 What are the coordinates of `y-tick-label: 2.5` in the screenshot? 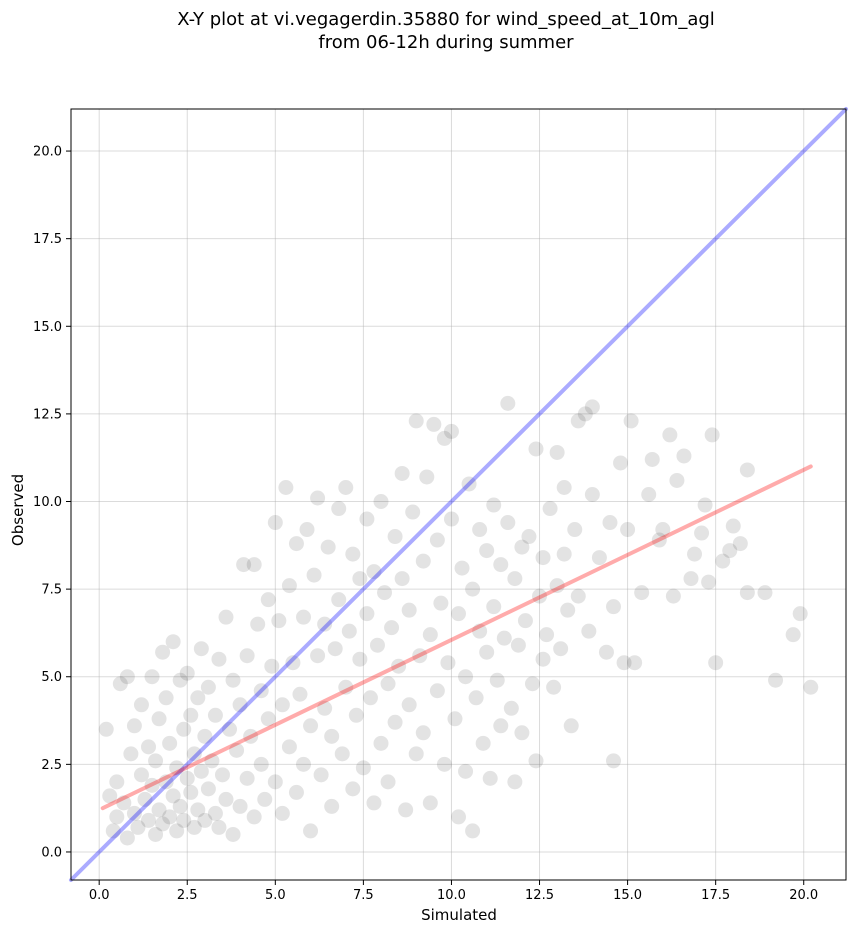 It's located at (51, 765).